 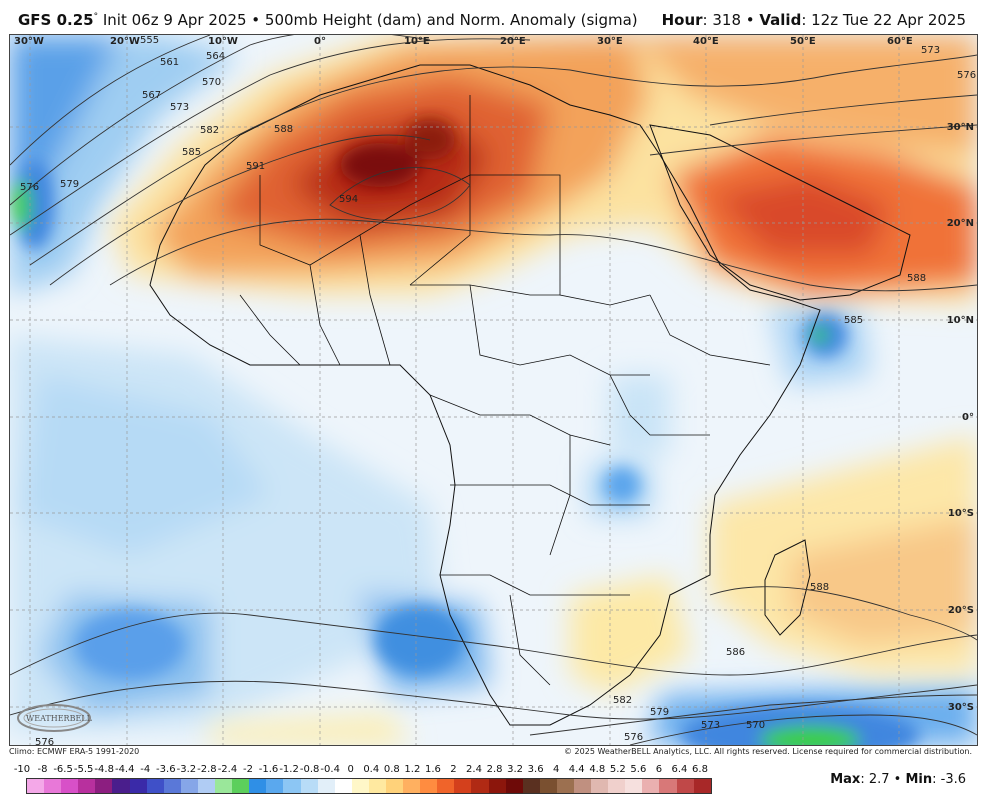 I want to click on colorbar-label: -6.5, so click(x=63, y=769).